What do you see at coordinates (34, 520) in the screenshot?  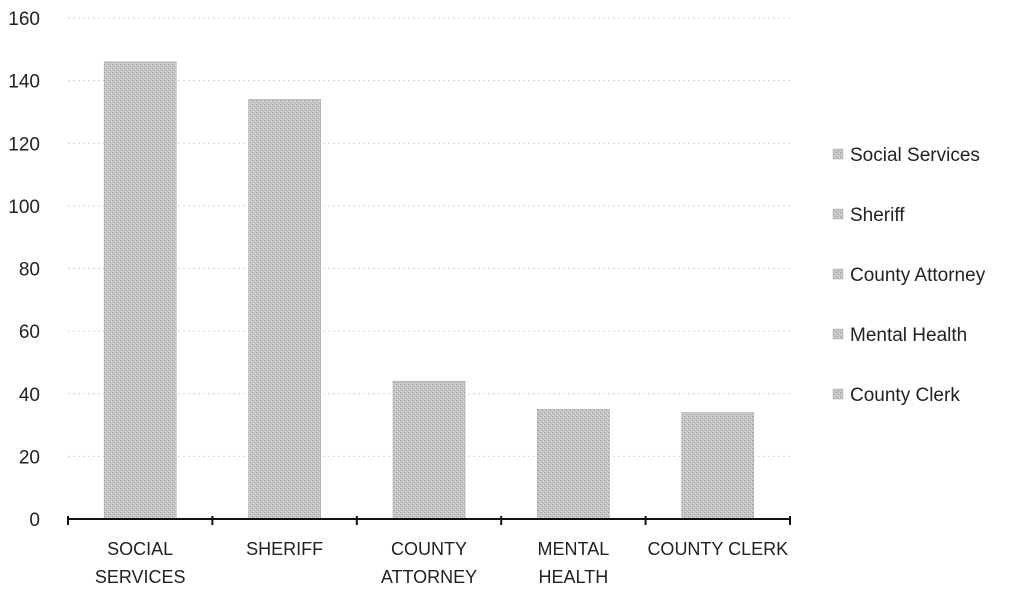 I see `y-tick-label: 0` at bounding box center [34, 520].